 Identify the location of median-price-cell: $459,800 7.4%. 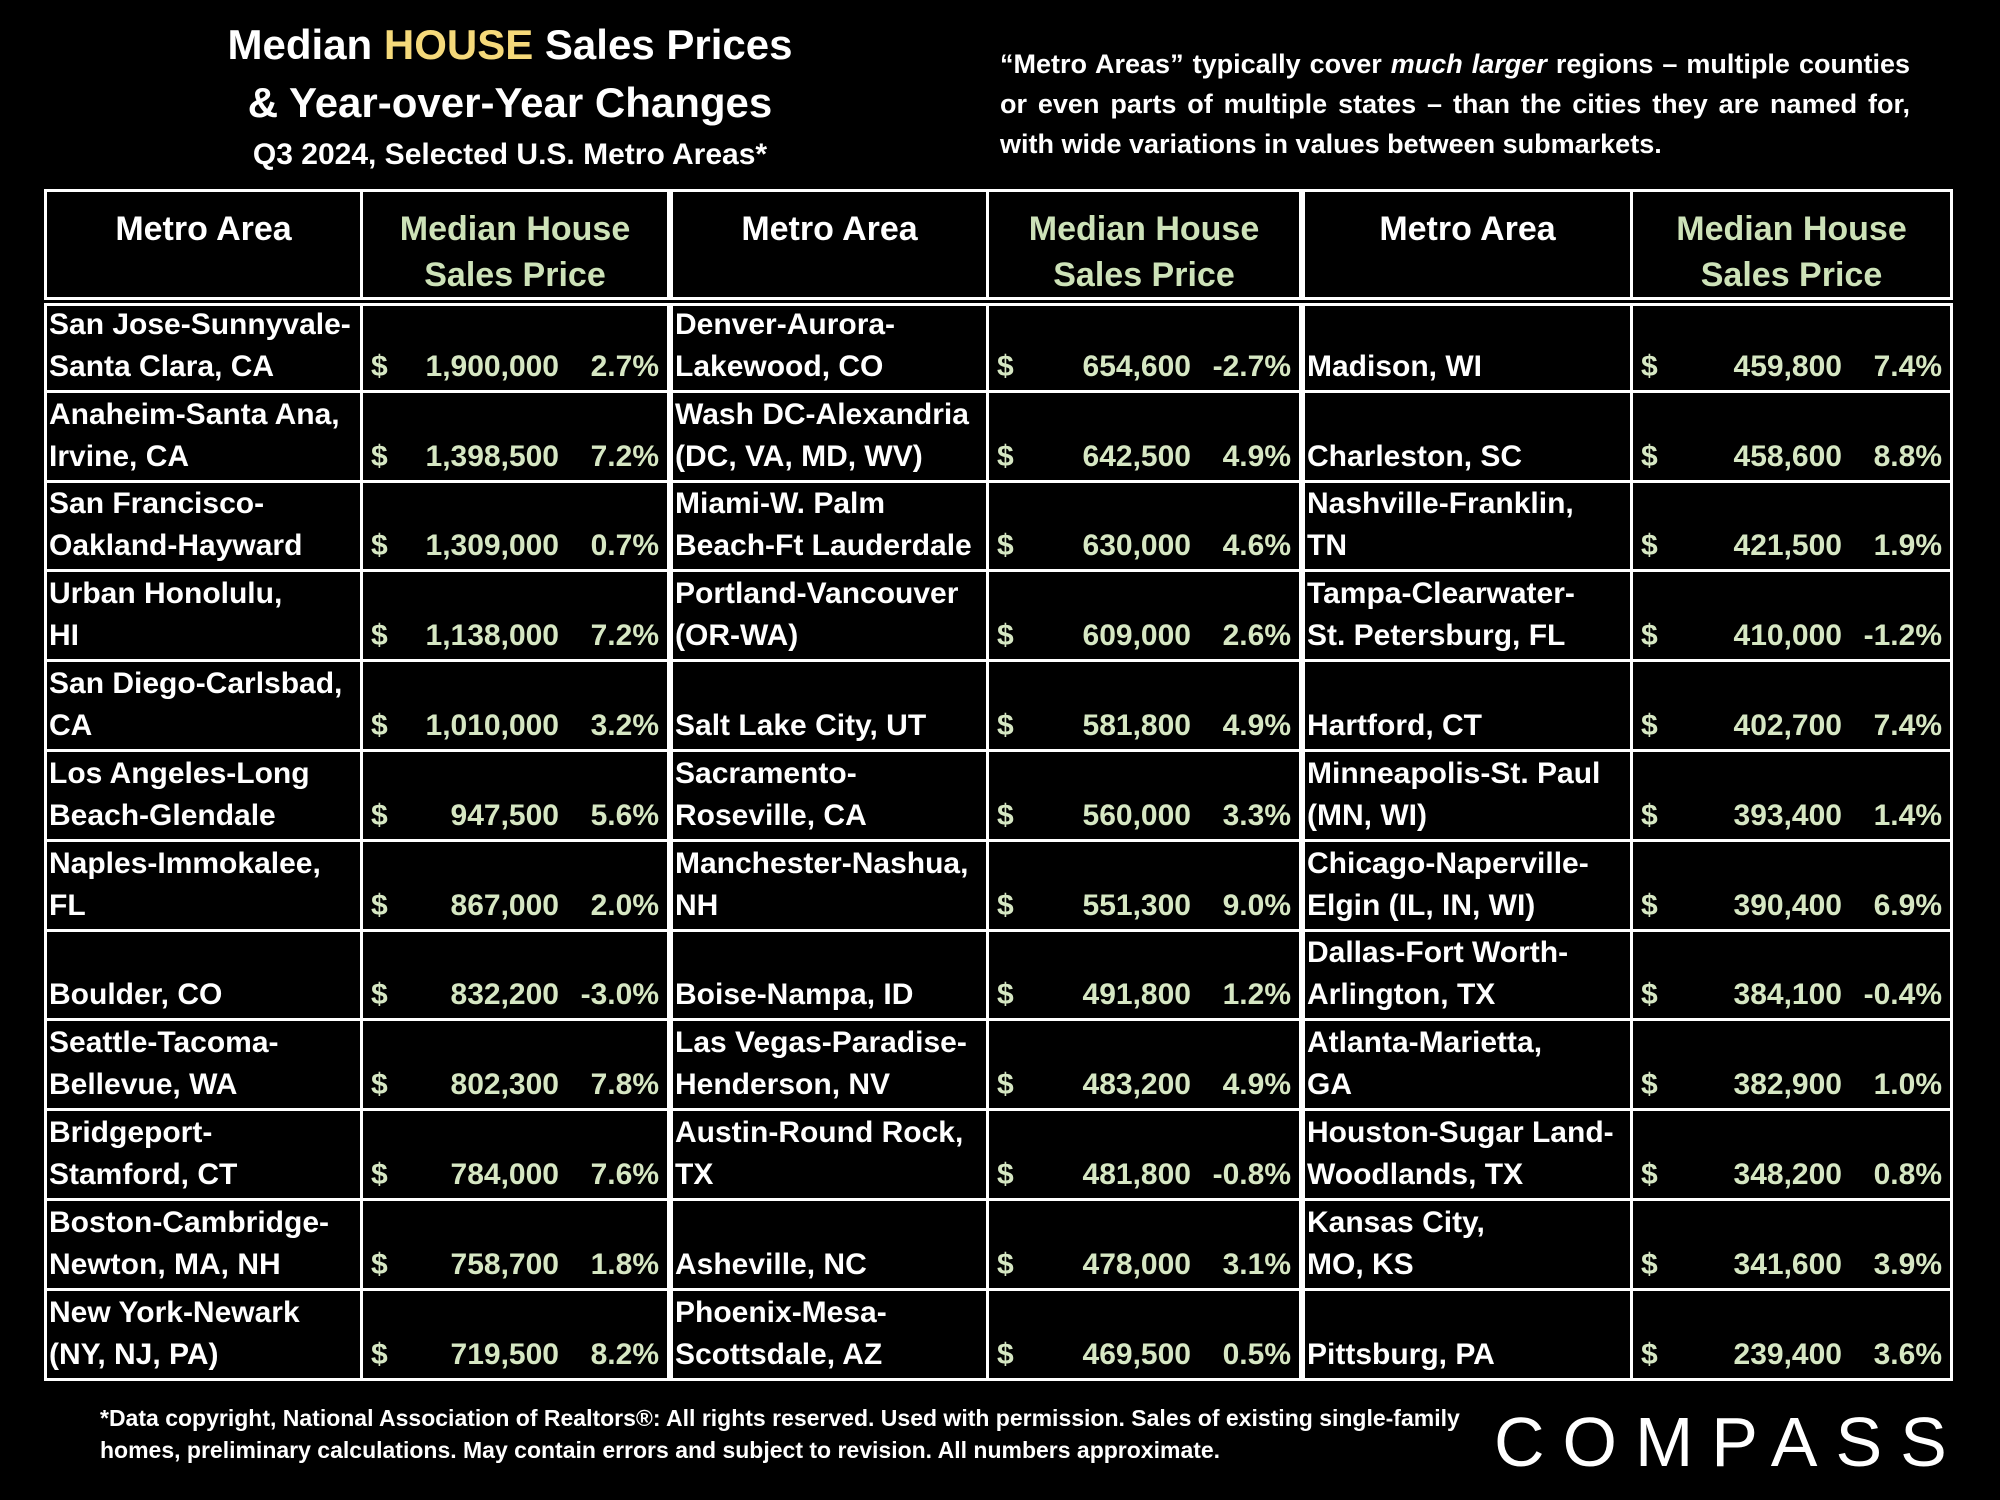
(1790, 348).